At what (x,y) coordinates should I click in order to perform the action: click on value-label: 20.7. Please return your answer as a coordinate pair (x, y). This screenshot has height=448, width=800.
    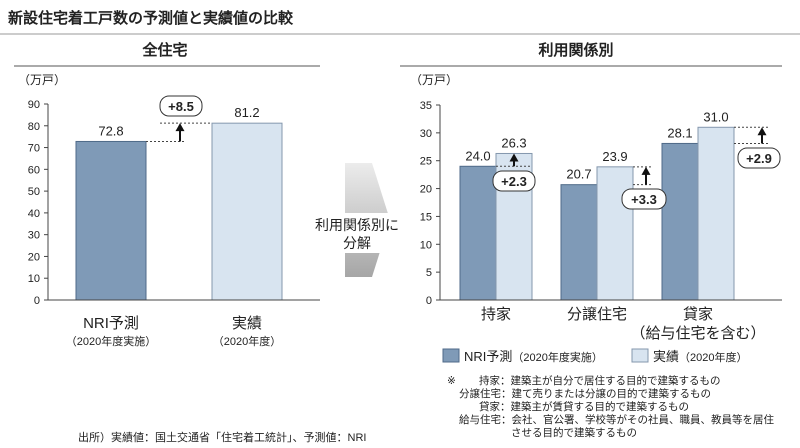
    Looking at the image, I should click on (578, 174).